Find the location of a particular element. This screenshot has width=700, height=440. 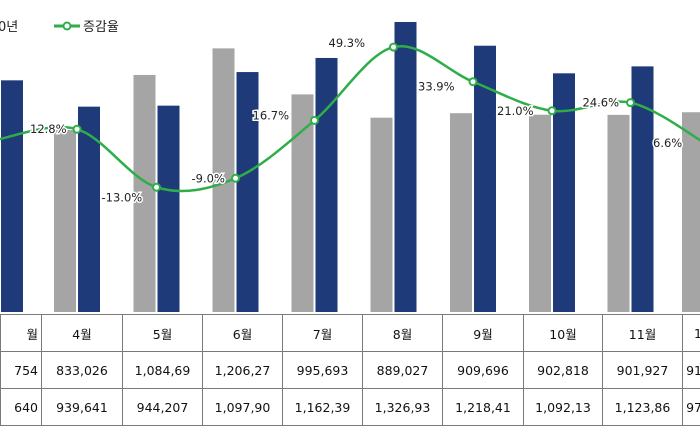

legend-growth-marker-icon is located at coordinates (67, 26).